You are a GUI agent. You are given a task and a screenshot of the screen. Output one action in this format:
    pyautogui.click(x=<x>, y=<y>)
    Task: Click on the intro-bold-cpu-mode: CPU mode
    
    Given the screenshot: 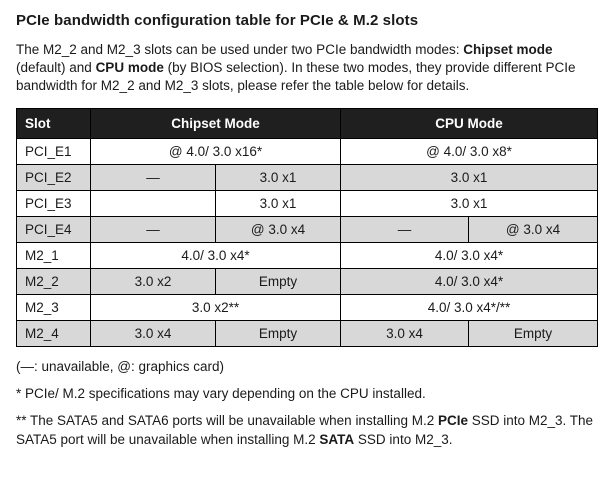 What is the action you would take?
    pyautogui.click(x=129, y=67)
    